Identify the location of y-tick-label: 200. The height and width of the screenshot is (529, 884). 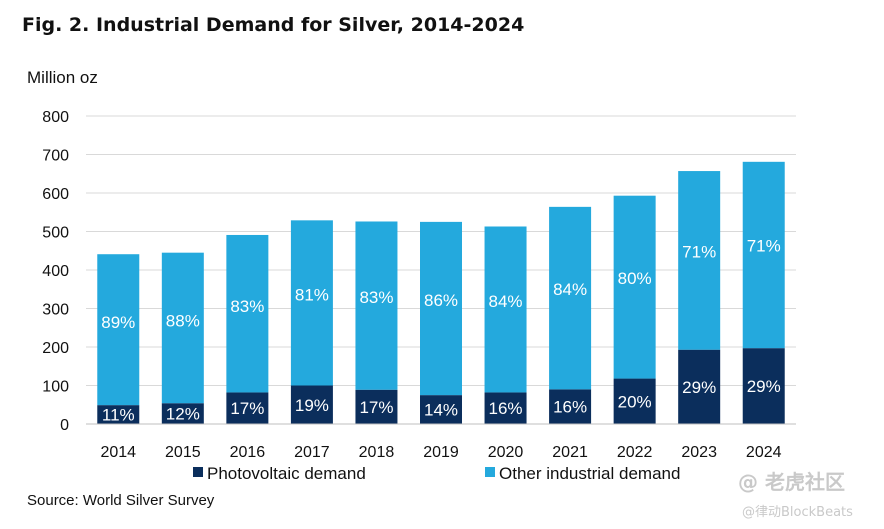
(55, 348).